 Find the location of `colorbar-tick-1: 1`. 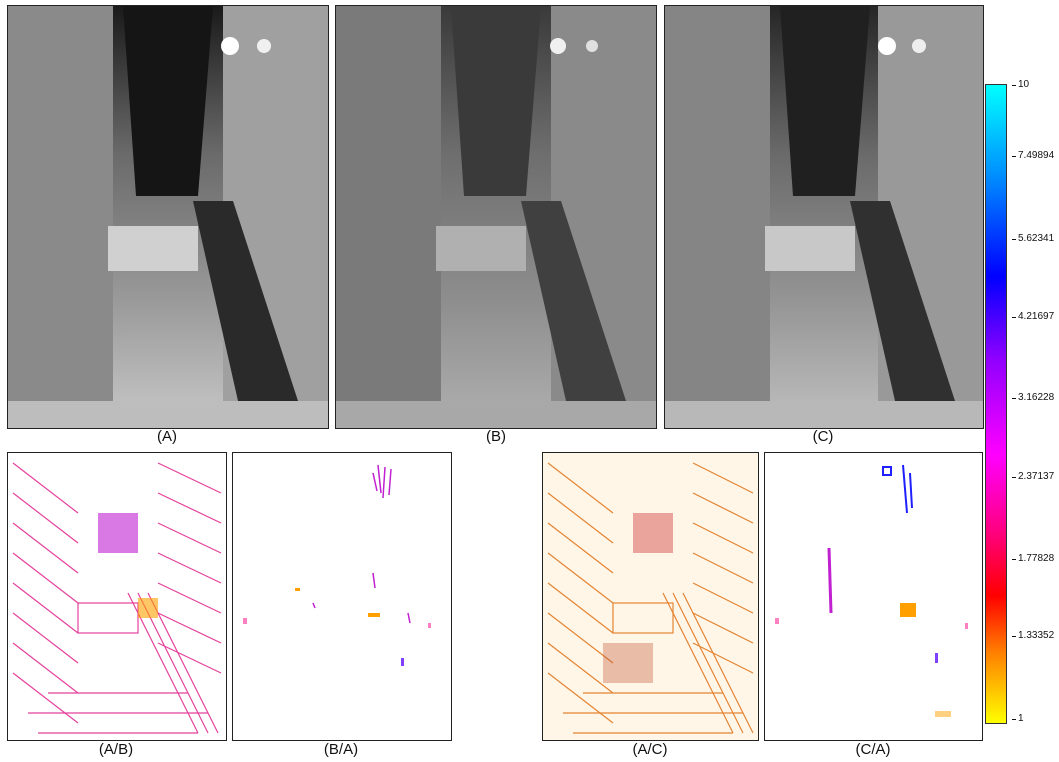

colorbar-tick-1: 1 is located at coordinates (1018, 718).